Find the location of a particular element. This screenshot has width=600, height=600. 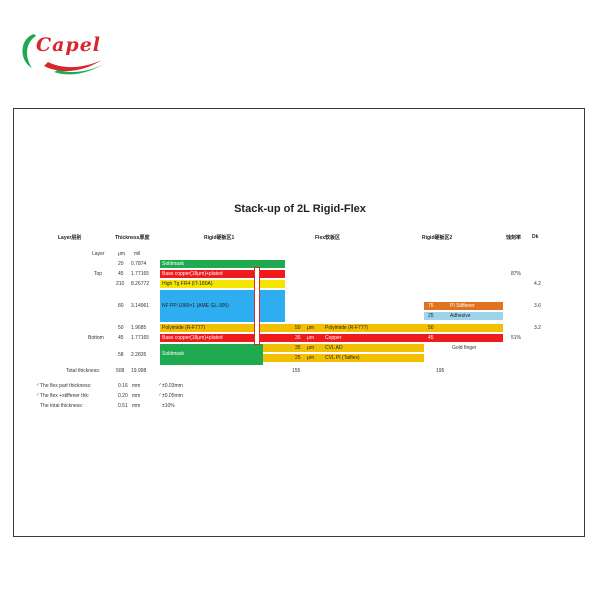

flex-label: CVL AD is located at coordinates (334, 348).